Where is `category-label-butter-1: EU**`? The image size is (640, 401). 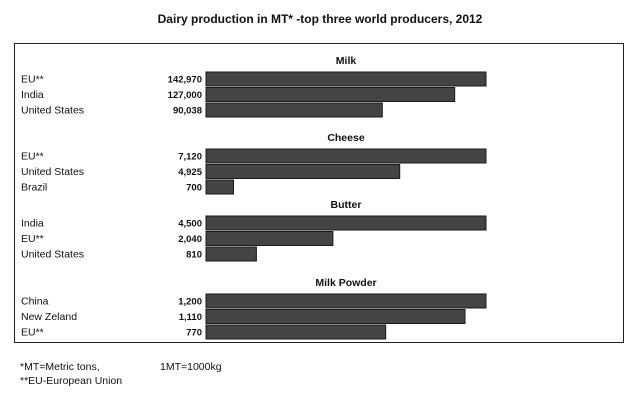 category-label-butter-1: EU** is located at coordinates (32, 239).